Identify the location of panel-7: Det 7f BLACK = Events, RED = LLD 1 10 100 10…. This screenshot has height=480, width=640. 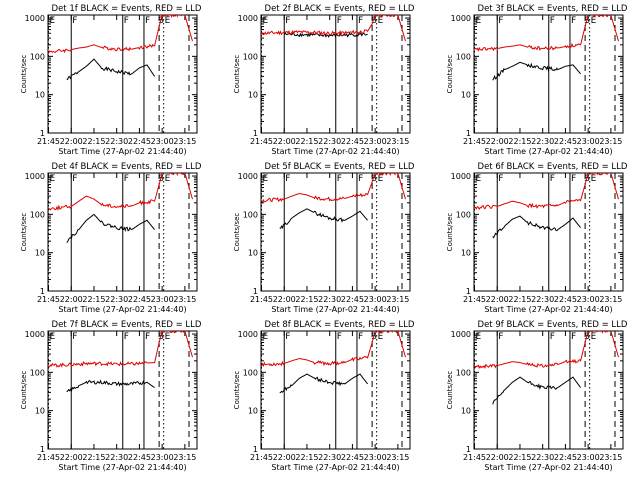
(111, 396).